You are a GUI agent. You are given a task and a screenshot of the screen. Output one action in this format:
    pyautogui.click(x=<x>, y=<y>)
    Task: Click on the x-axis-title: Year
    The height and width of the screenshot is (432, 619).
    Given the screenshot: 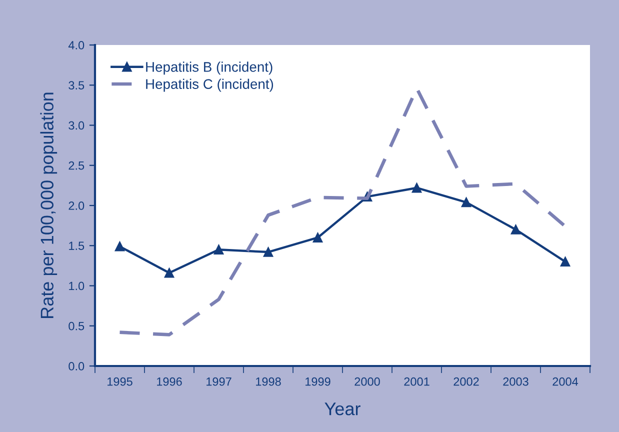 What is the action you would take?
    pyautogui.click(x=342, y=409)
    